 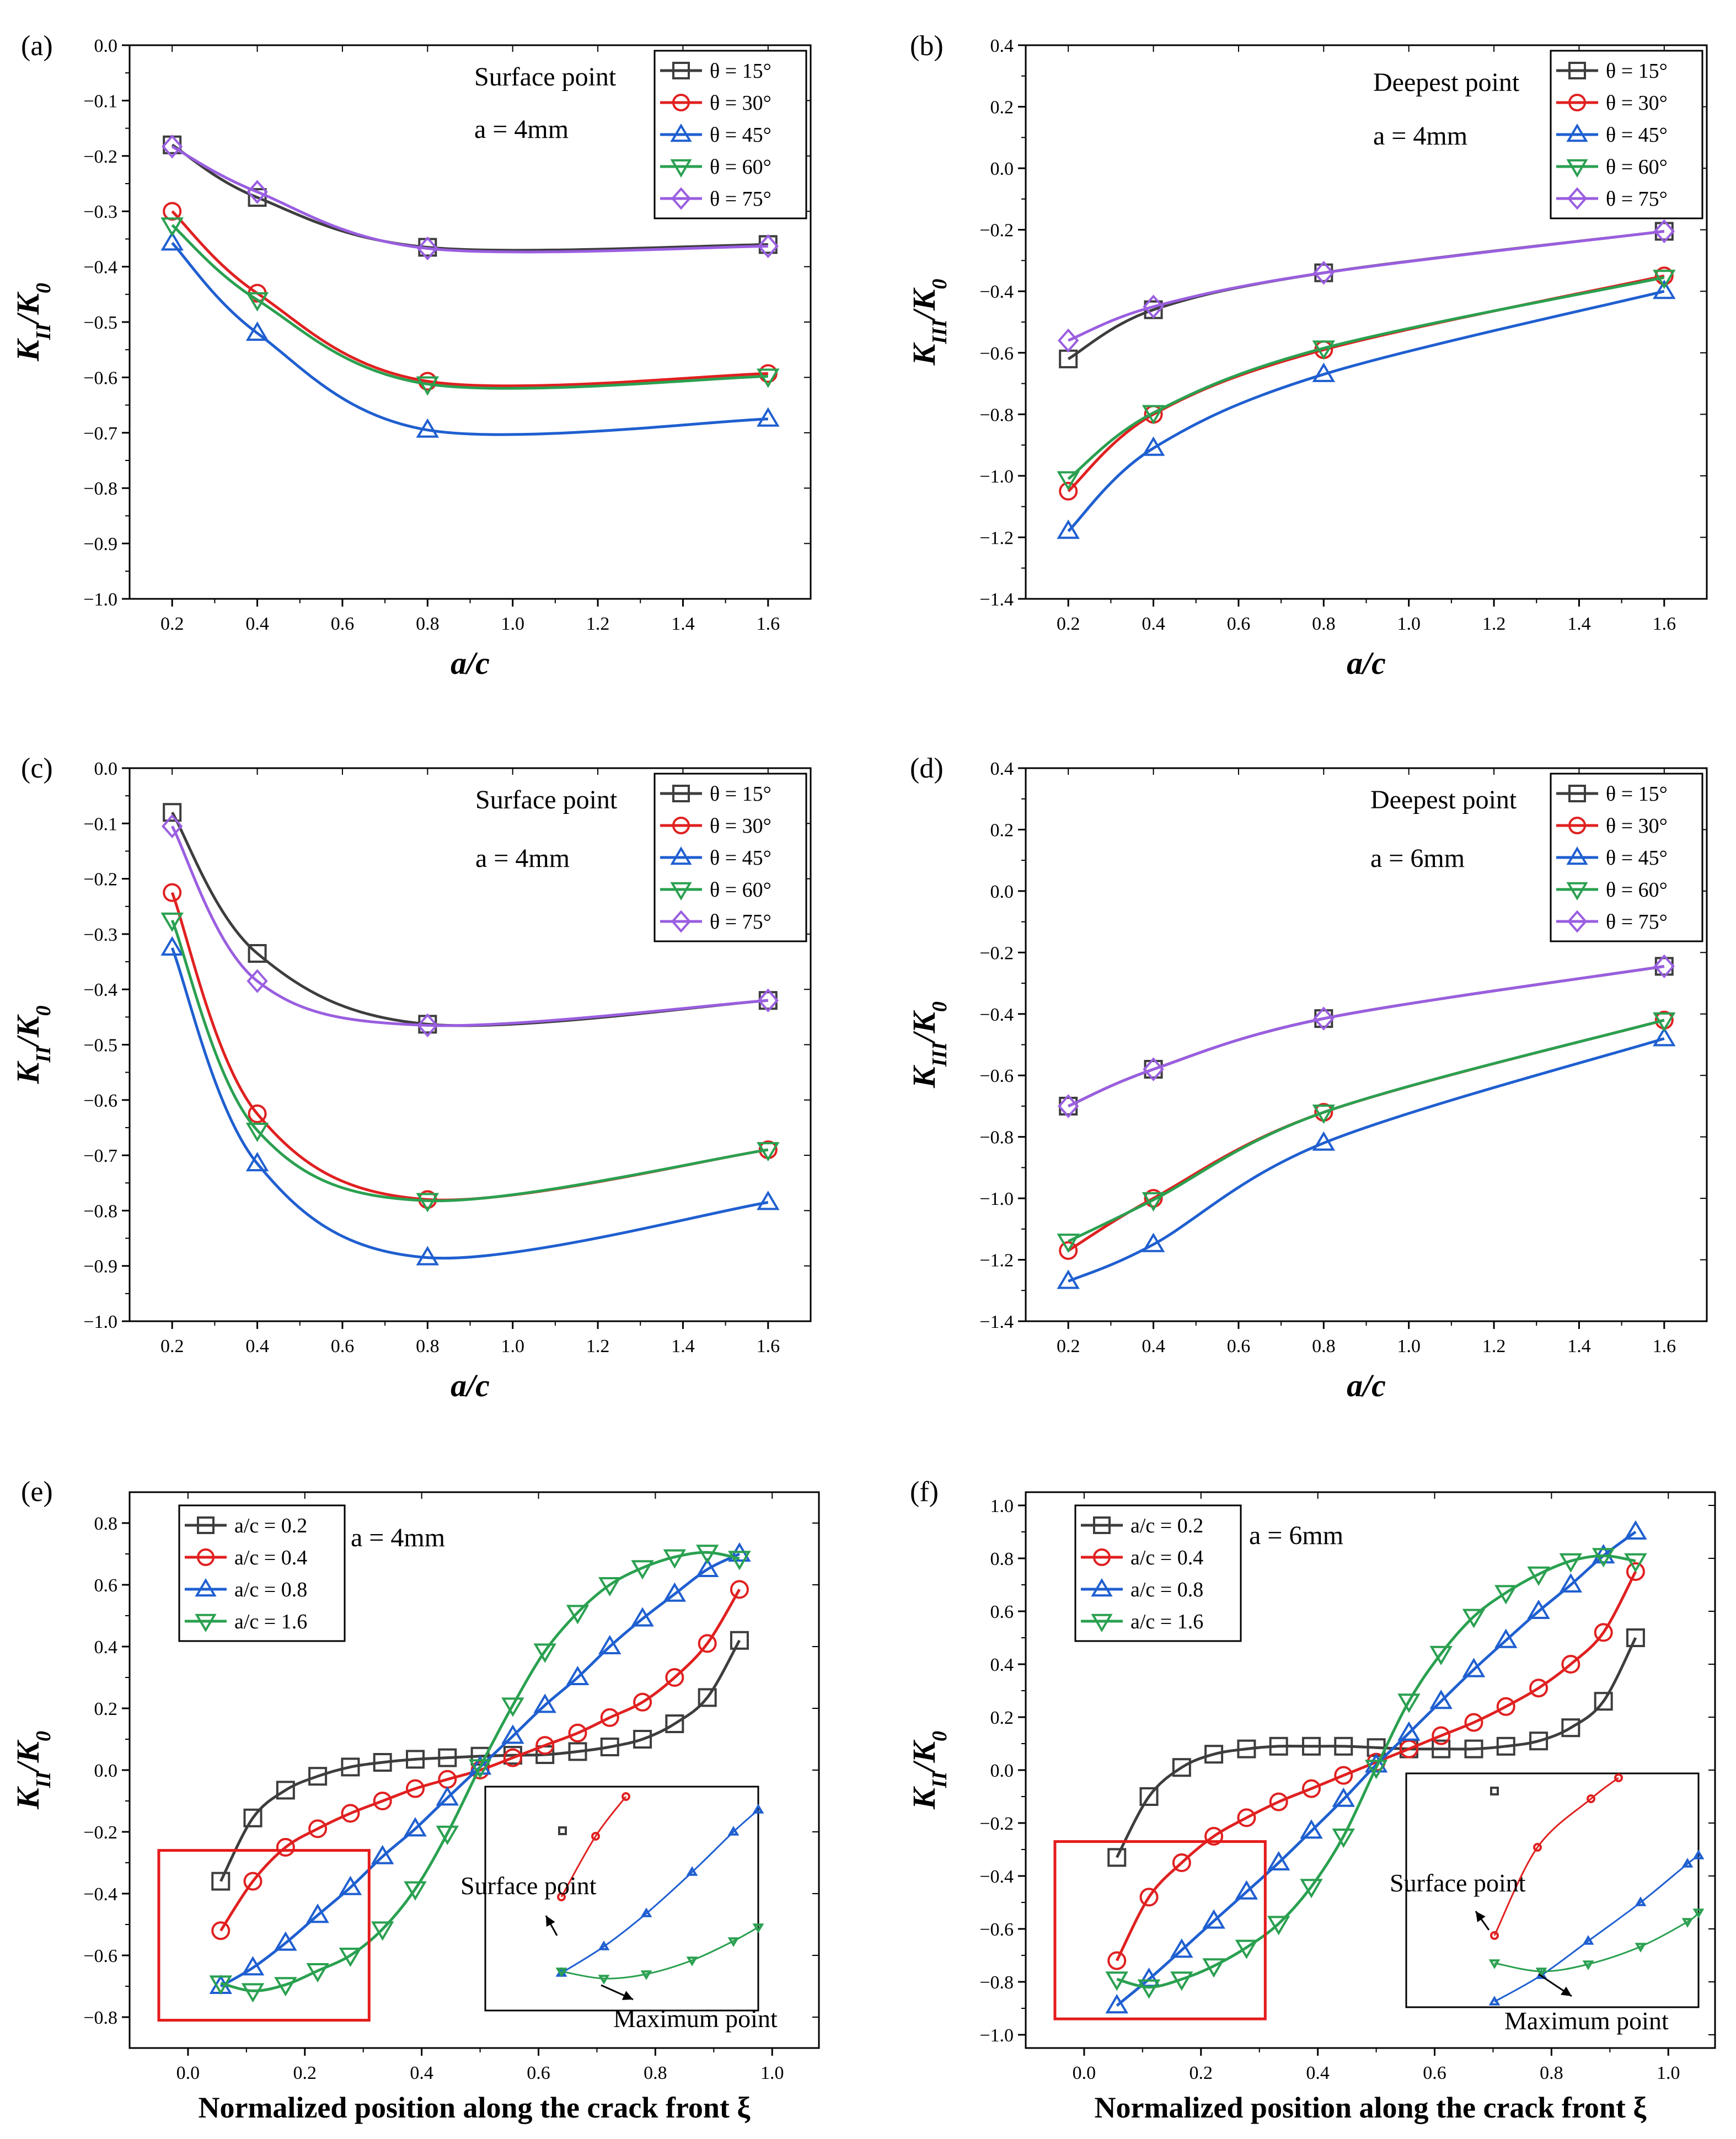 I want to click on x-tick-label: 0.2, so click(x=1068, y=624).